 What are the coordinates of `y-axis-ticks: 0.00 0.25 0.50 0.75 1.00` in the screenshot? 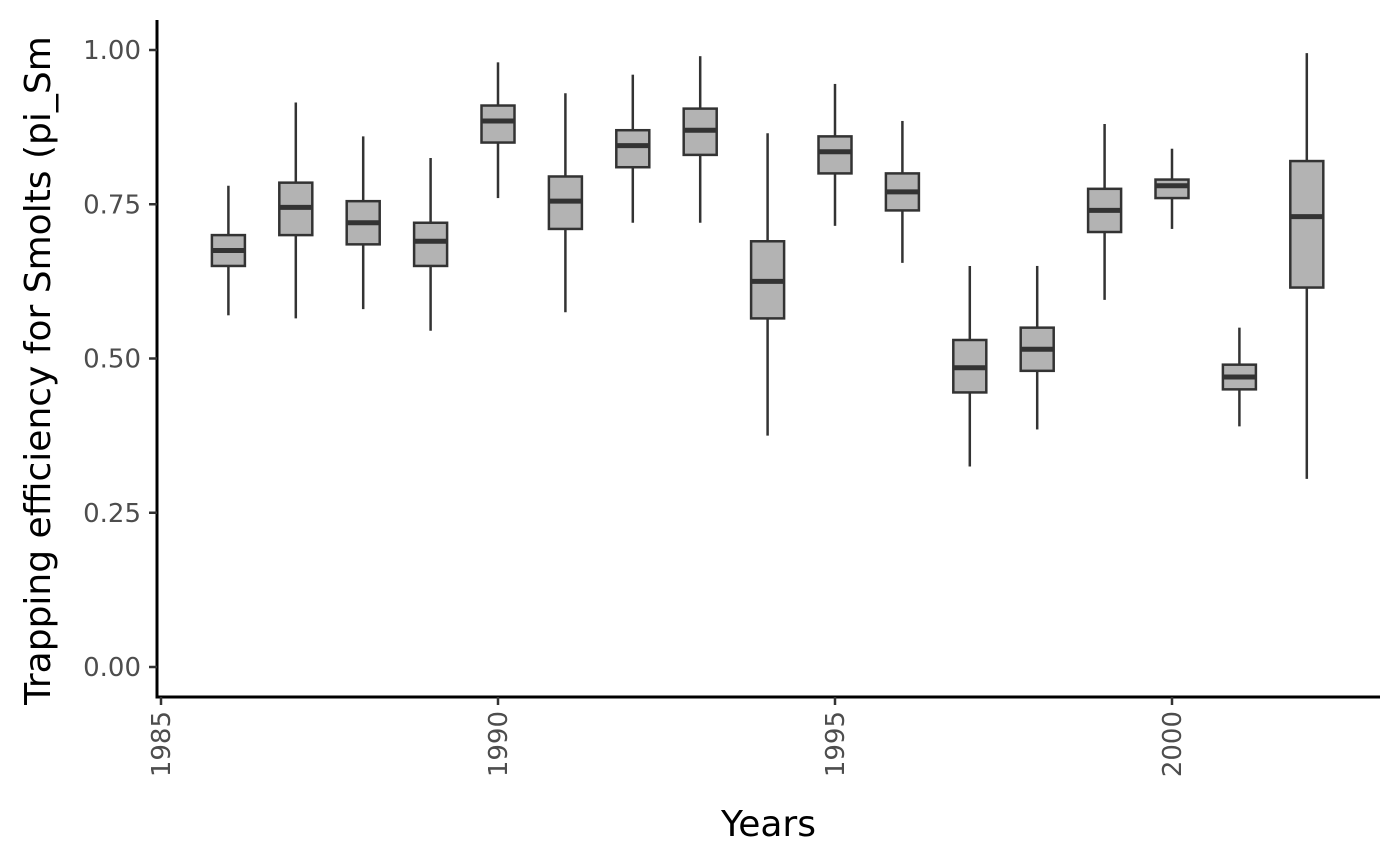 It's located at (120, 359).